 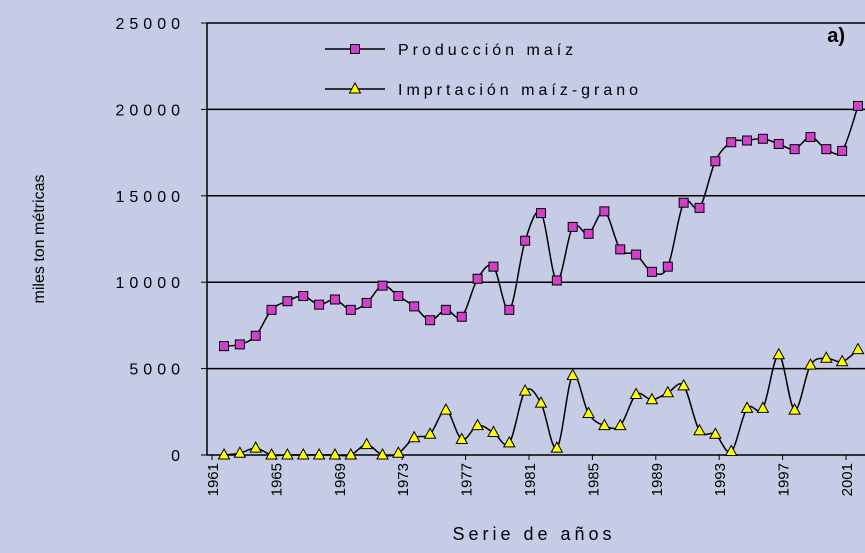 What do you see at coordinates (530, 479) in the screenshot?
I see `x-tick-label: 1981` at bounding box center [530, 479].